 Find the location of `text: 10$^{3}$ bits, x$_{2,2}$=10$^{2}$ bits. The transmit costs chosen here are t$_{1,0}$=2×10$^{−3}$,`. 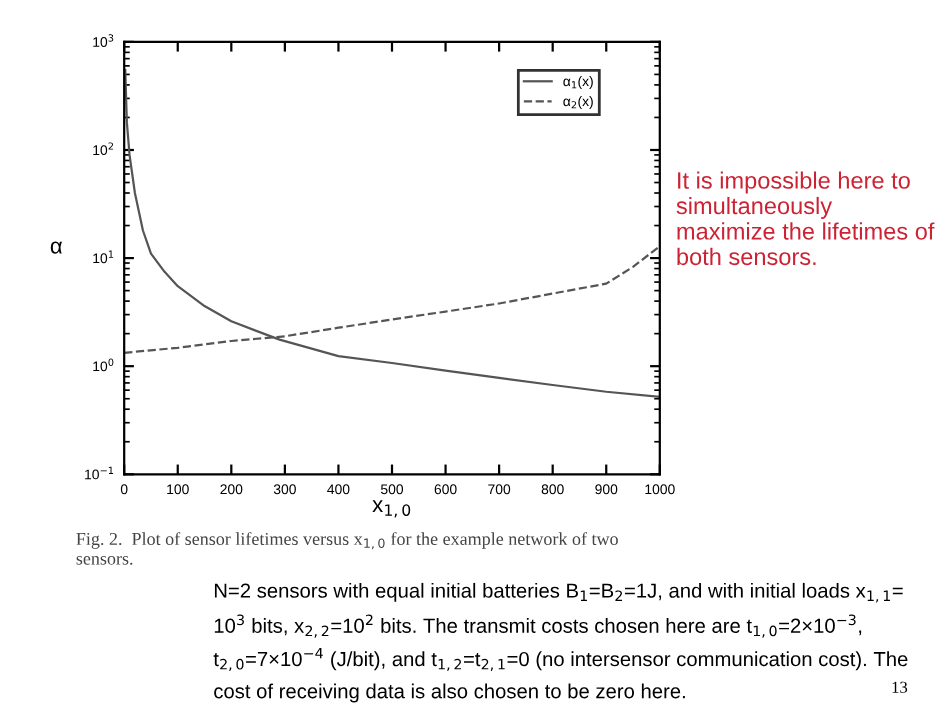

text: 10$^{3}$ bits, x$_{2,2}$=10$^{2}$ bits. The transmit costs chosen here are t$_{1,0}$=2×10$^{−3}$, is located at coordinates (538, 626).